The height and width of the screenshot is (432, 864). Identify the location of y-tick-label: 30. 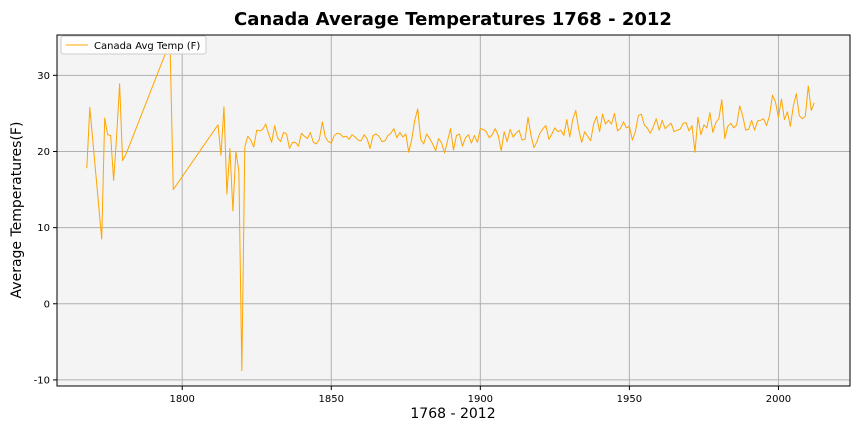
(43, 76).